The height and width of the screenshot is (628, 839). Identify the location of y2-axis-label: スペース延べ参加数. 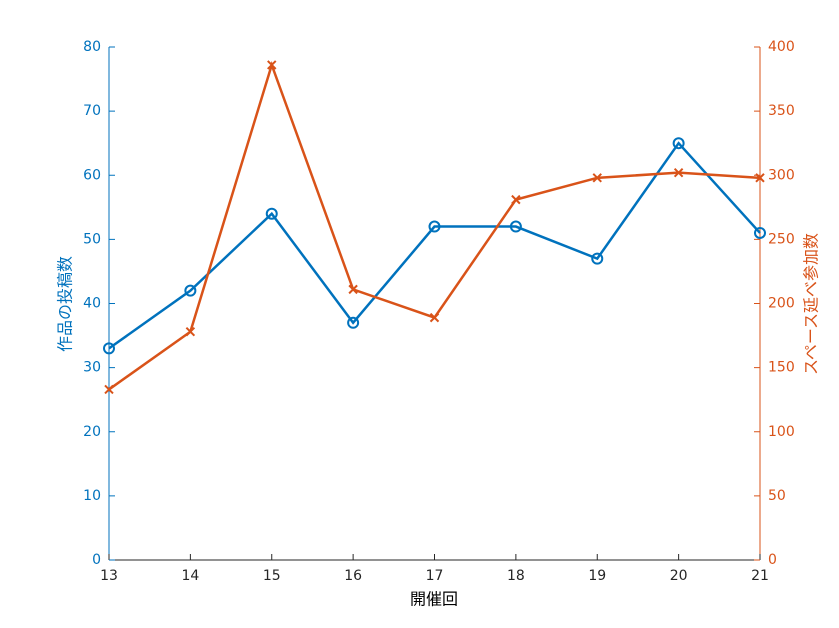
(811, 304).